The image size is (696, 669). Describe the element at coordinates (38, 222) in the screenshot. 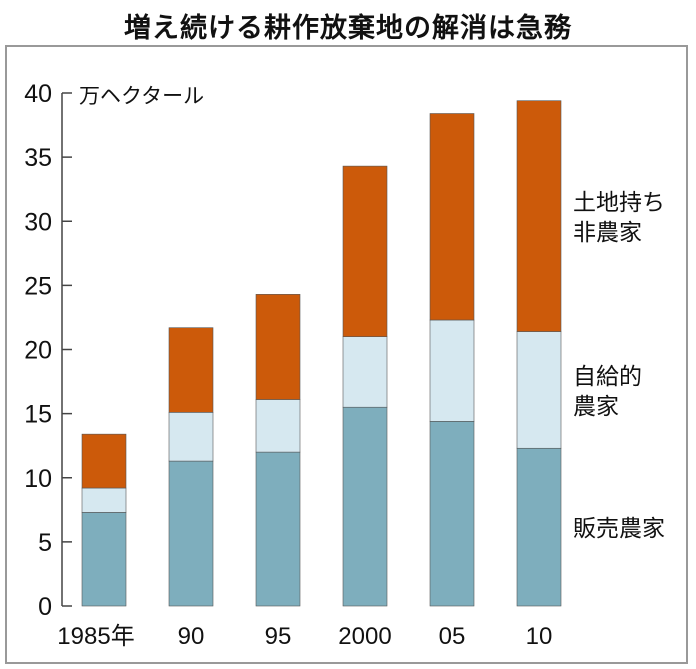

I see `y-tick-label: 30` at that location.